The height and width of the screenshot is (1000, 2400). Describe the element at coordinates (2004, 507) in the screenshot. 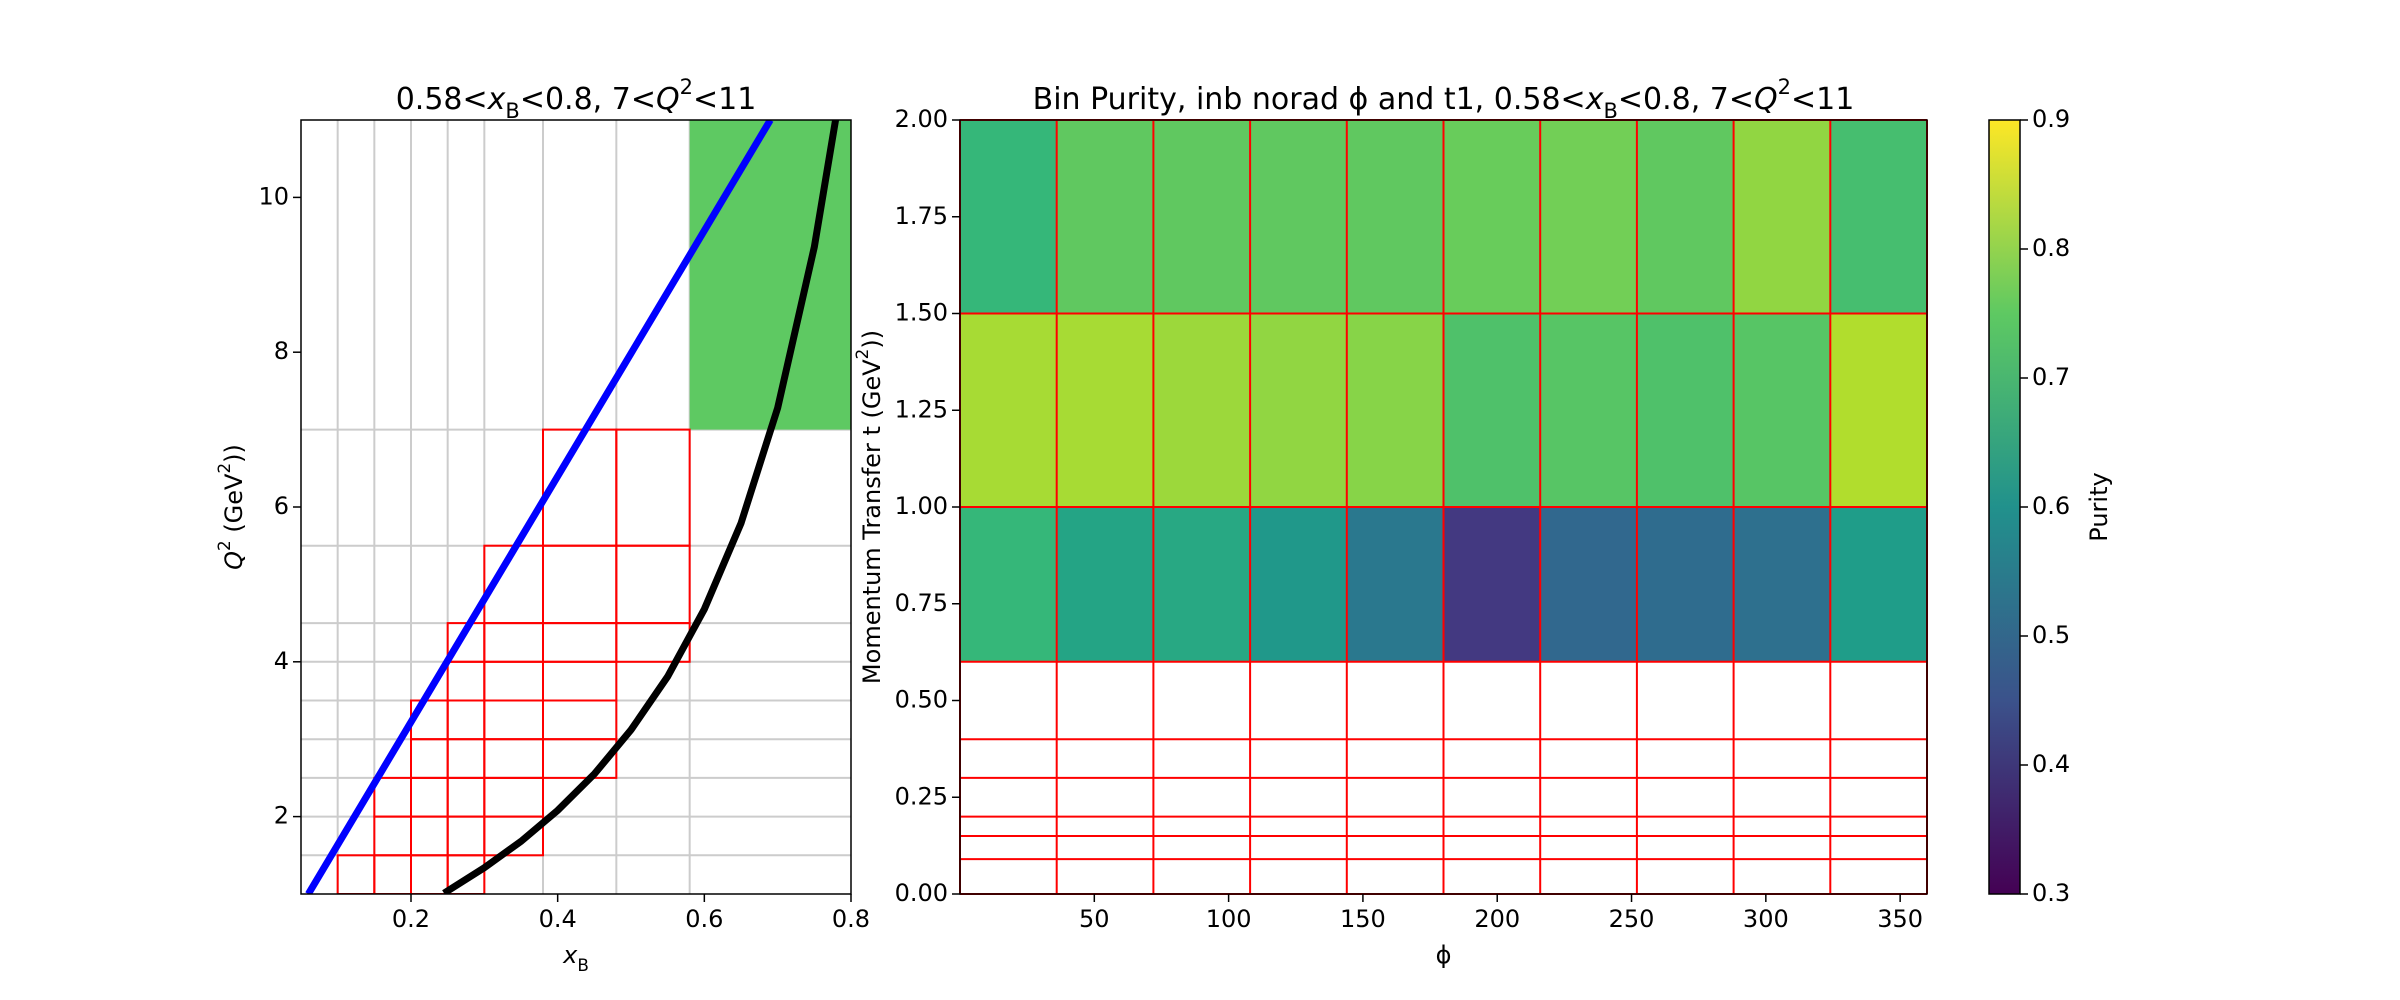

I see `colorbar` at that location.